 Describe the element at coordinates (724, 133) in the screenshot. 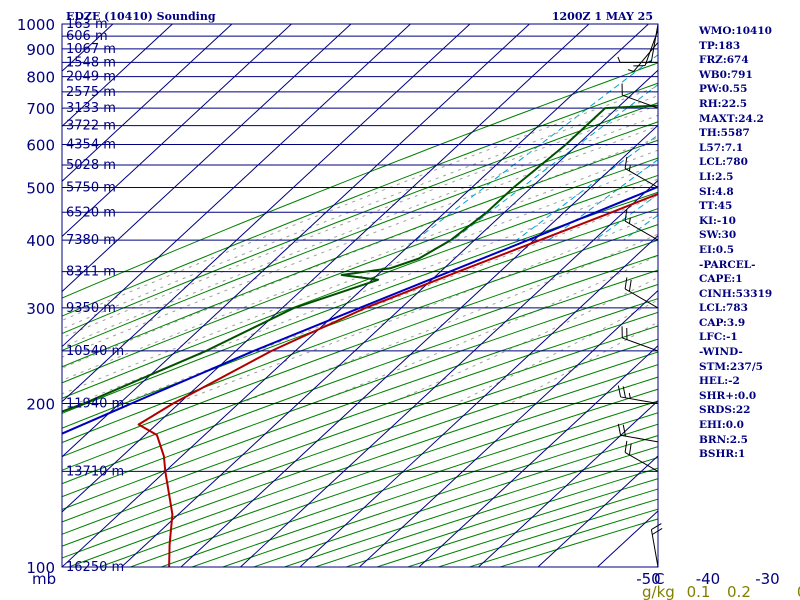

I see `parameter-item: TH:5587` at that location.